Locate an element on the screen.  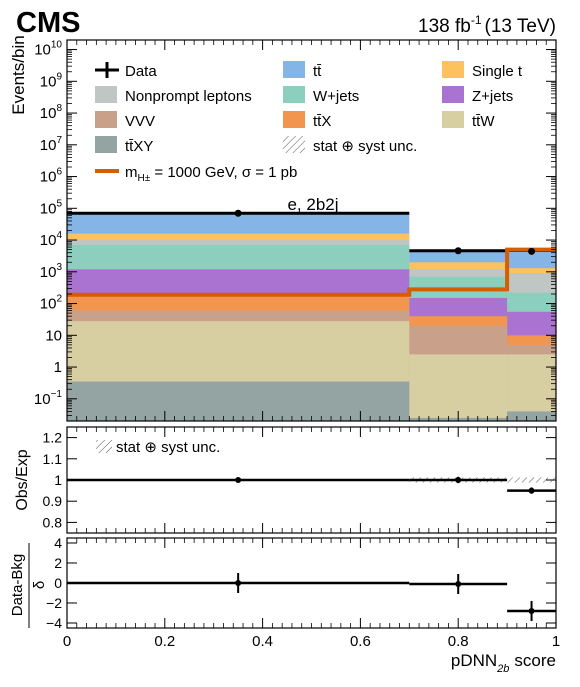
legend-label: tt̄ is located at coordinates (317, 71).